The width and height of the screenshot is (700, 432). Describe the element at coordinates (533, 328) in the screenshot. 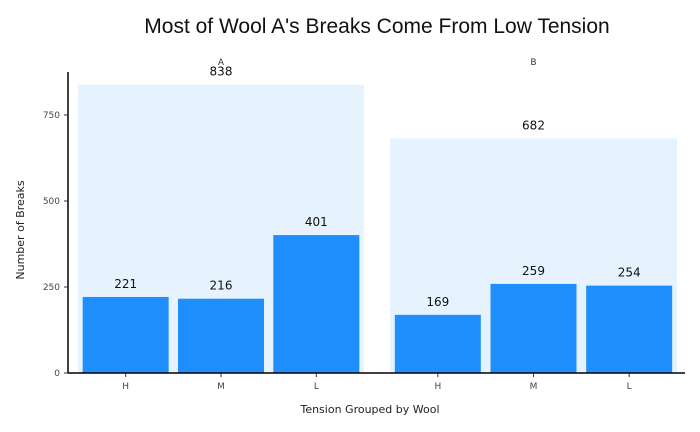

I see `bar-b-m` at that location.